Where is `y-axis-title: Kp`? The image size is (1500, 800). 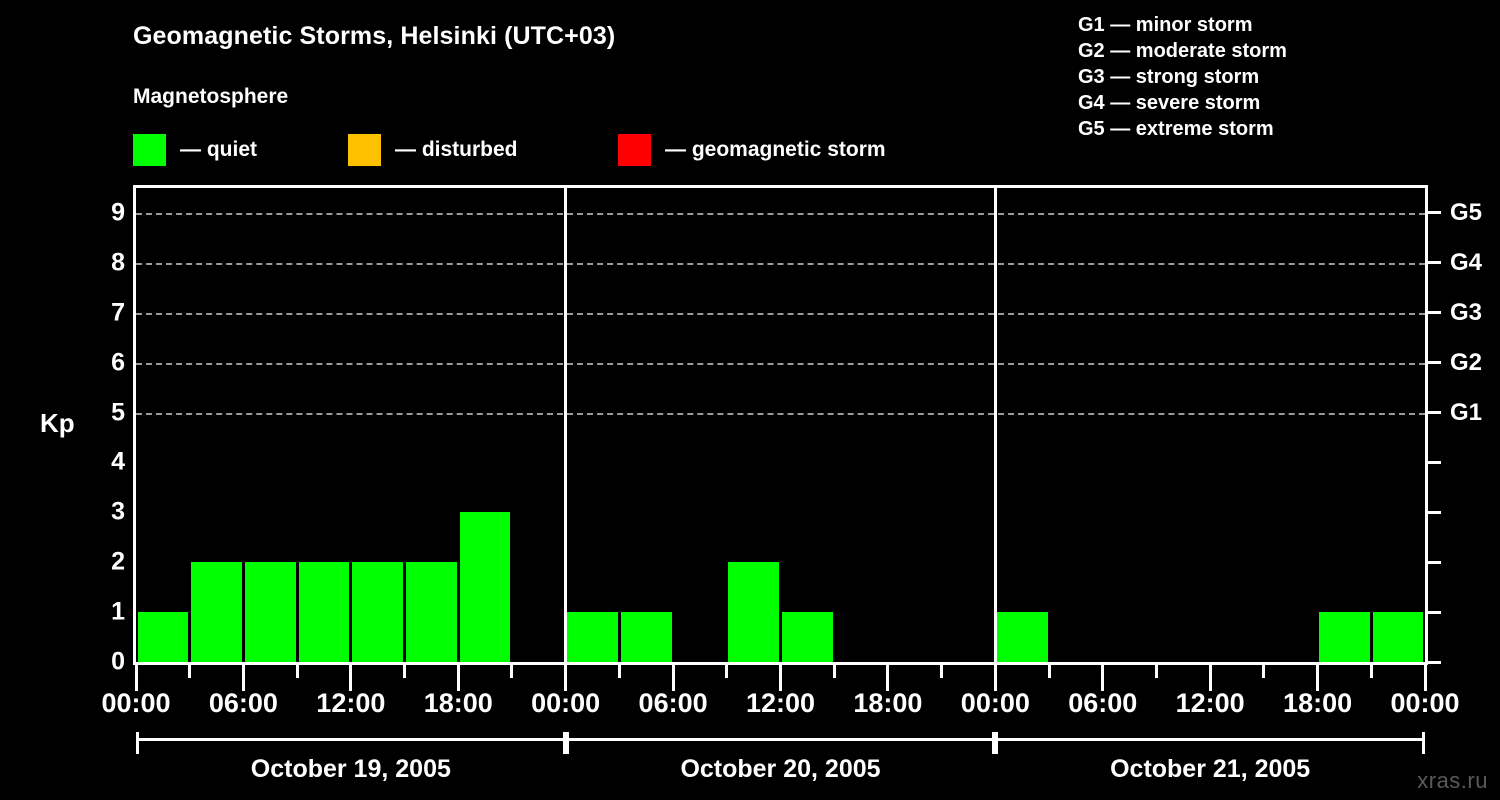 y-axis-title: Kp is located at coordinates (57, 423).